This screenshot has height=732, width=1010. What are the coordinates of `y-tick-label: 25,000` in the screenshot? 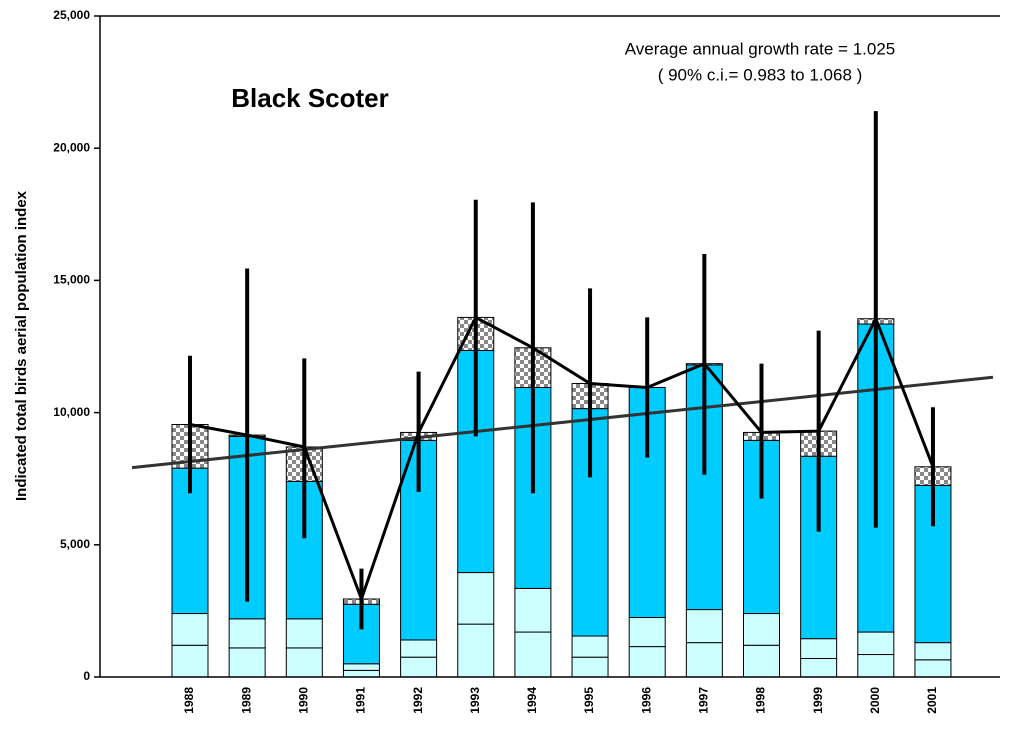 It's located at (71, 15).